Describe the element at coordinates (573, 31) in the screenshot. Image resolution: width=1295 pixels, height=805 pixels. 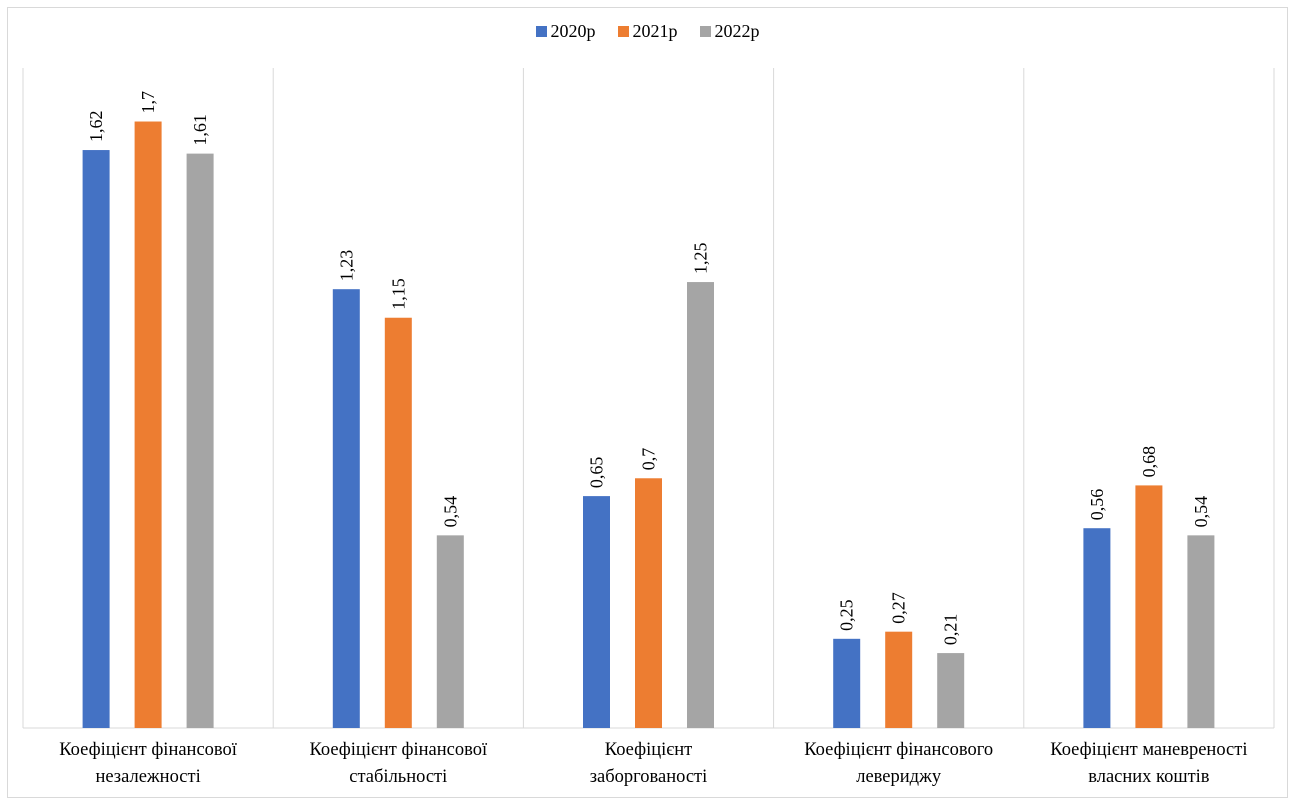
I see `legend-label-2020: 2020р` at that location.